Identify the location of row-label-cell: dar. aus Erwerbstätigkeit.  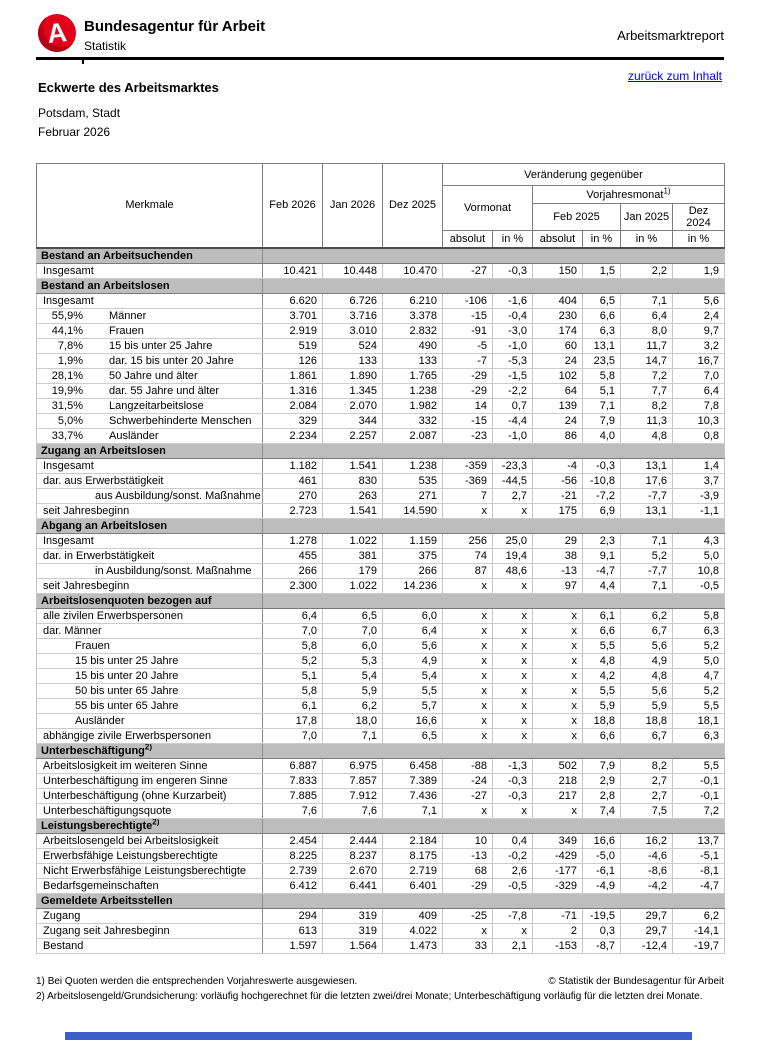
(149, 481).